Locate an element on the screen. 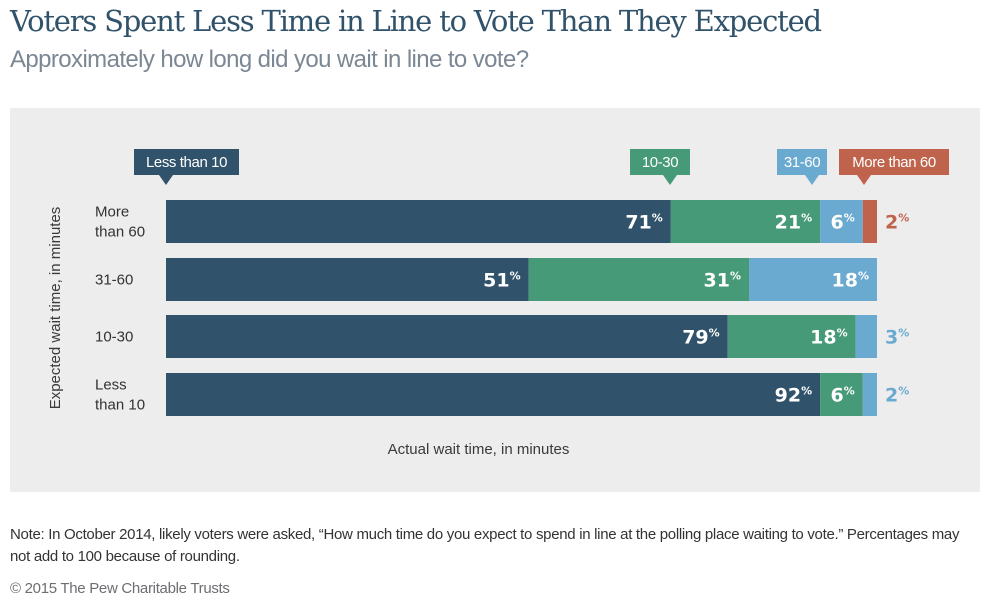 The height and width of the screenshot is (606, 990). legend-label: 10-30 is located at coordinates (660, 162).